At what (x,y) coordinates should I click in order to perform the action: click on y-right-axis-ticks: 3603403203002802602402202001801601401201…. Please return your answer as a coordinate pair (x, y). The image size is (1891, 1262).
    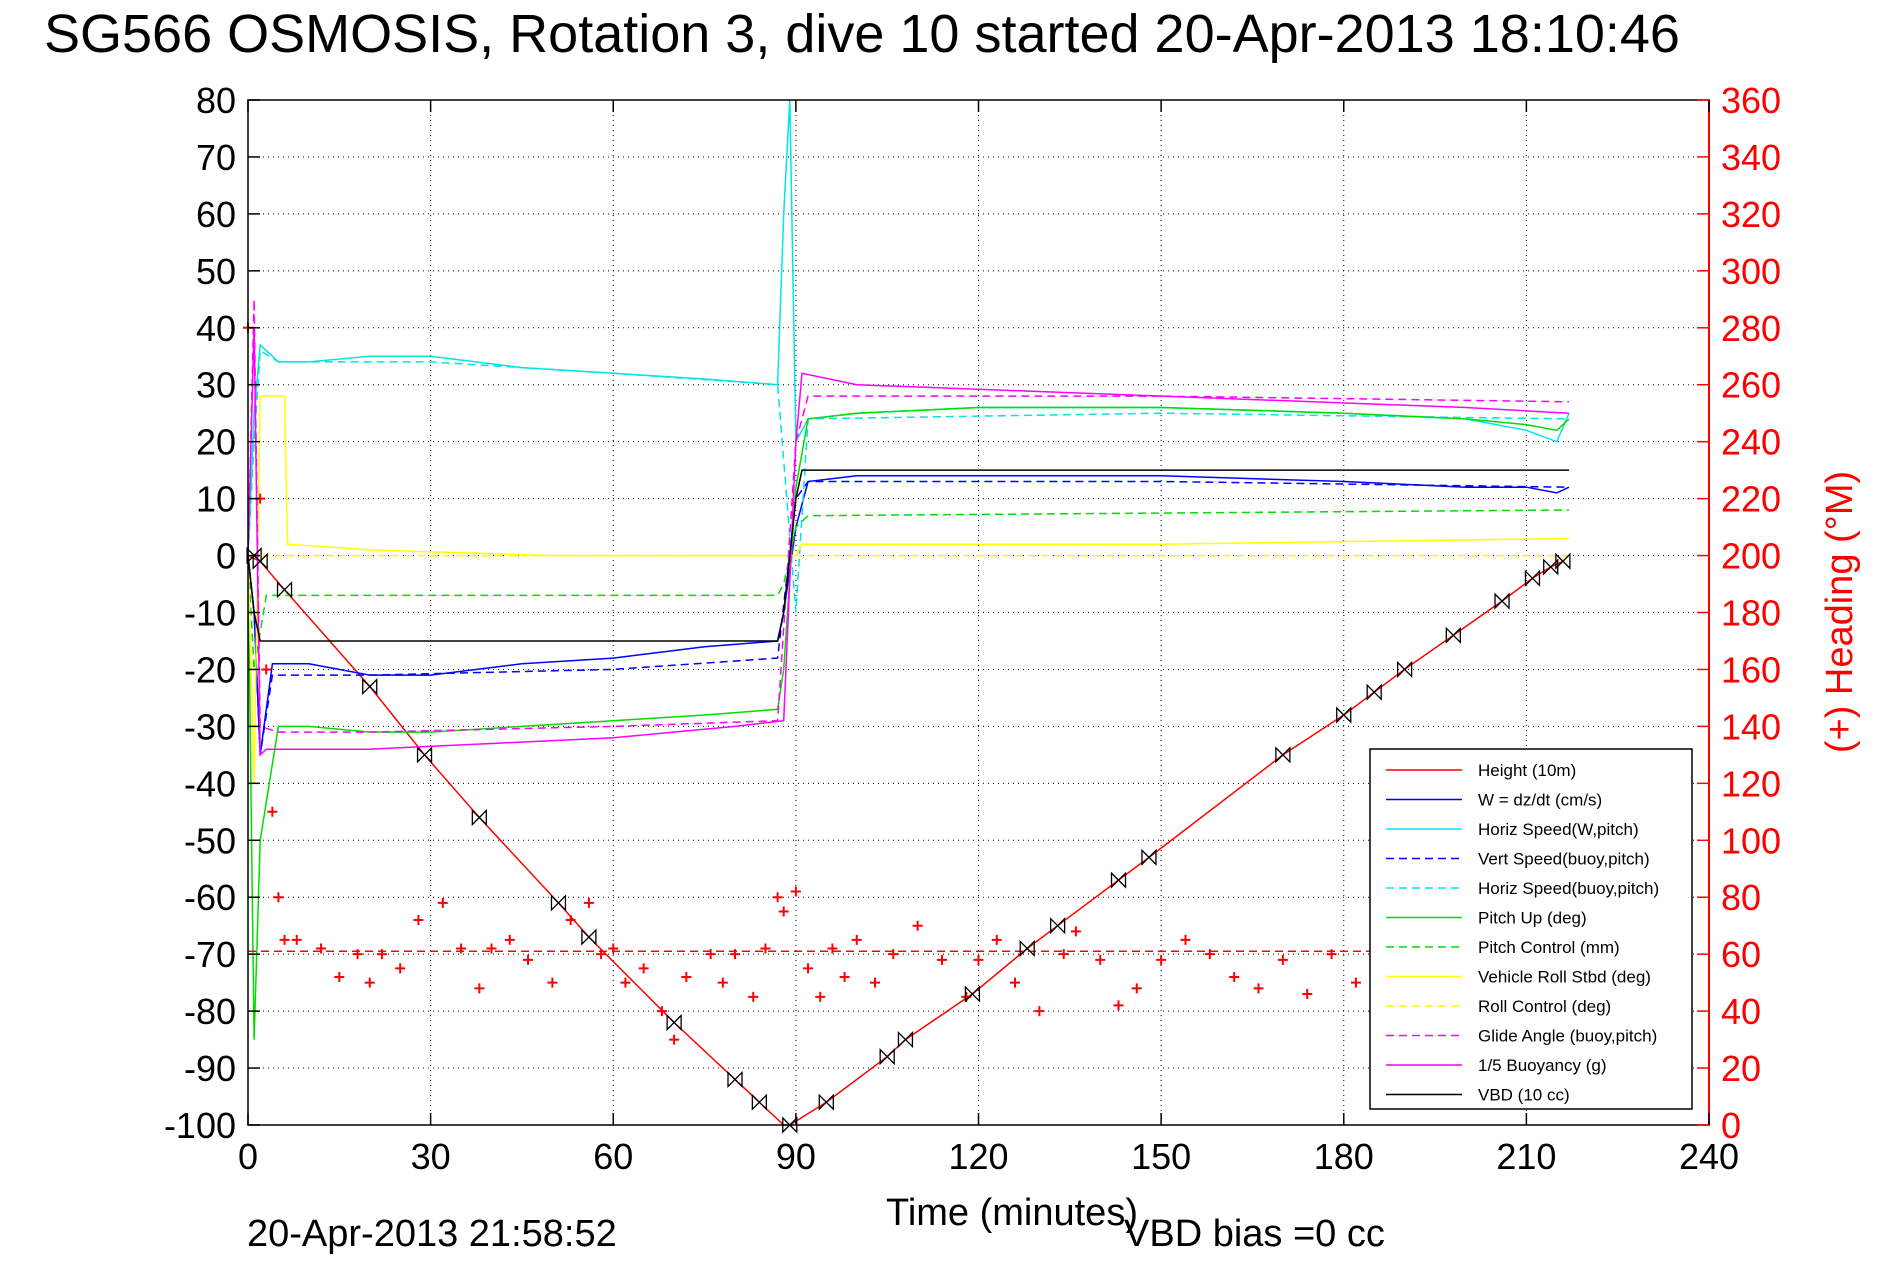
    Looking at the image, I should click on (1739, 613).